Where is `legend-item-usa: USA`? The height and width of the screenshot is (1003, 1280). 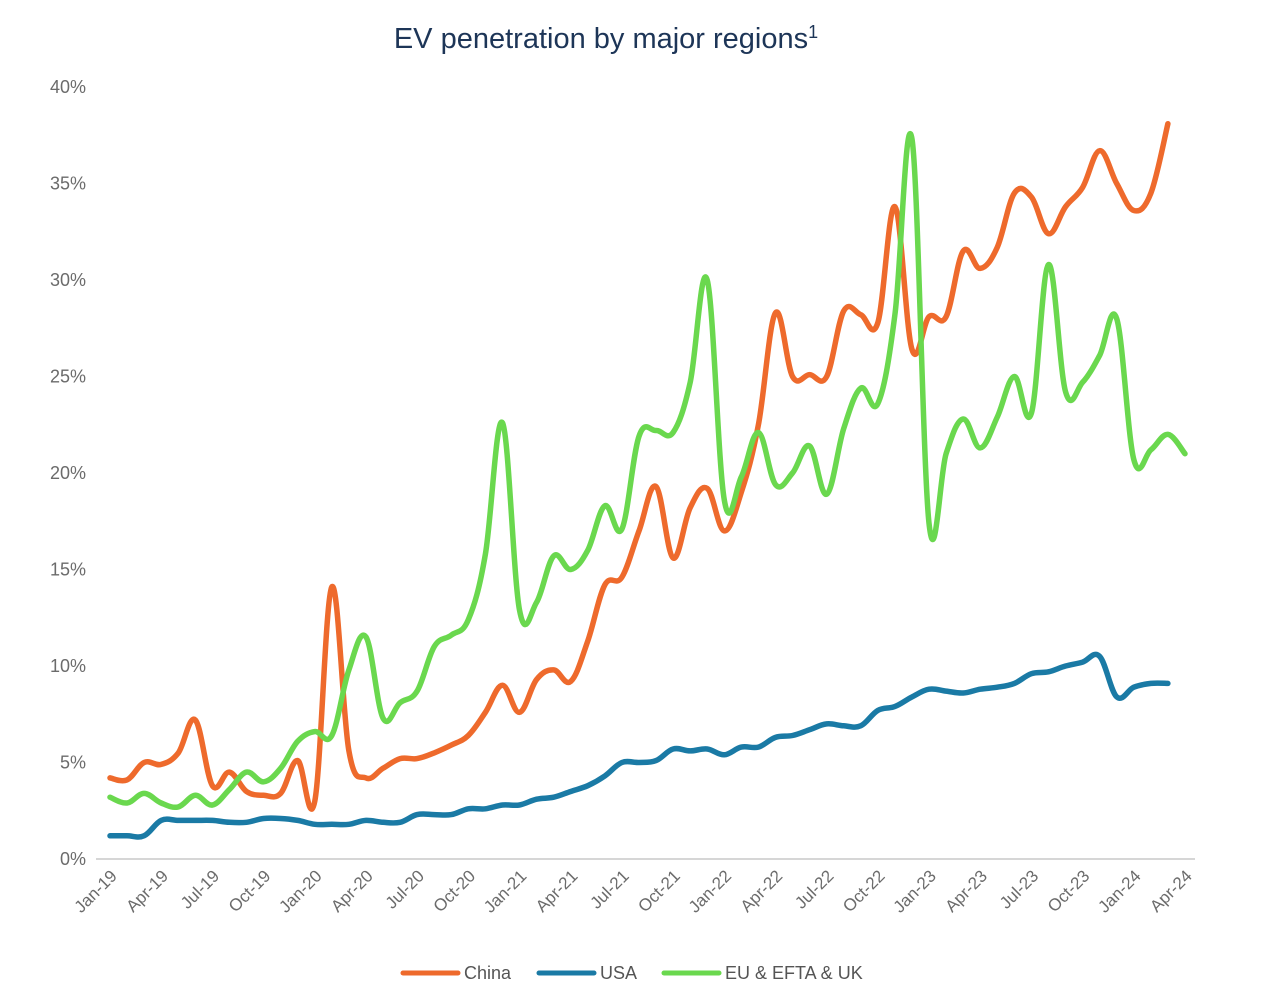 legend-item-usa: USA is located at coordinates (586, 973).